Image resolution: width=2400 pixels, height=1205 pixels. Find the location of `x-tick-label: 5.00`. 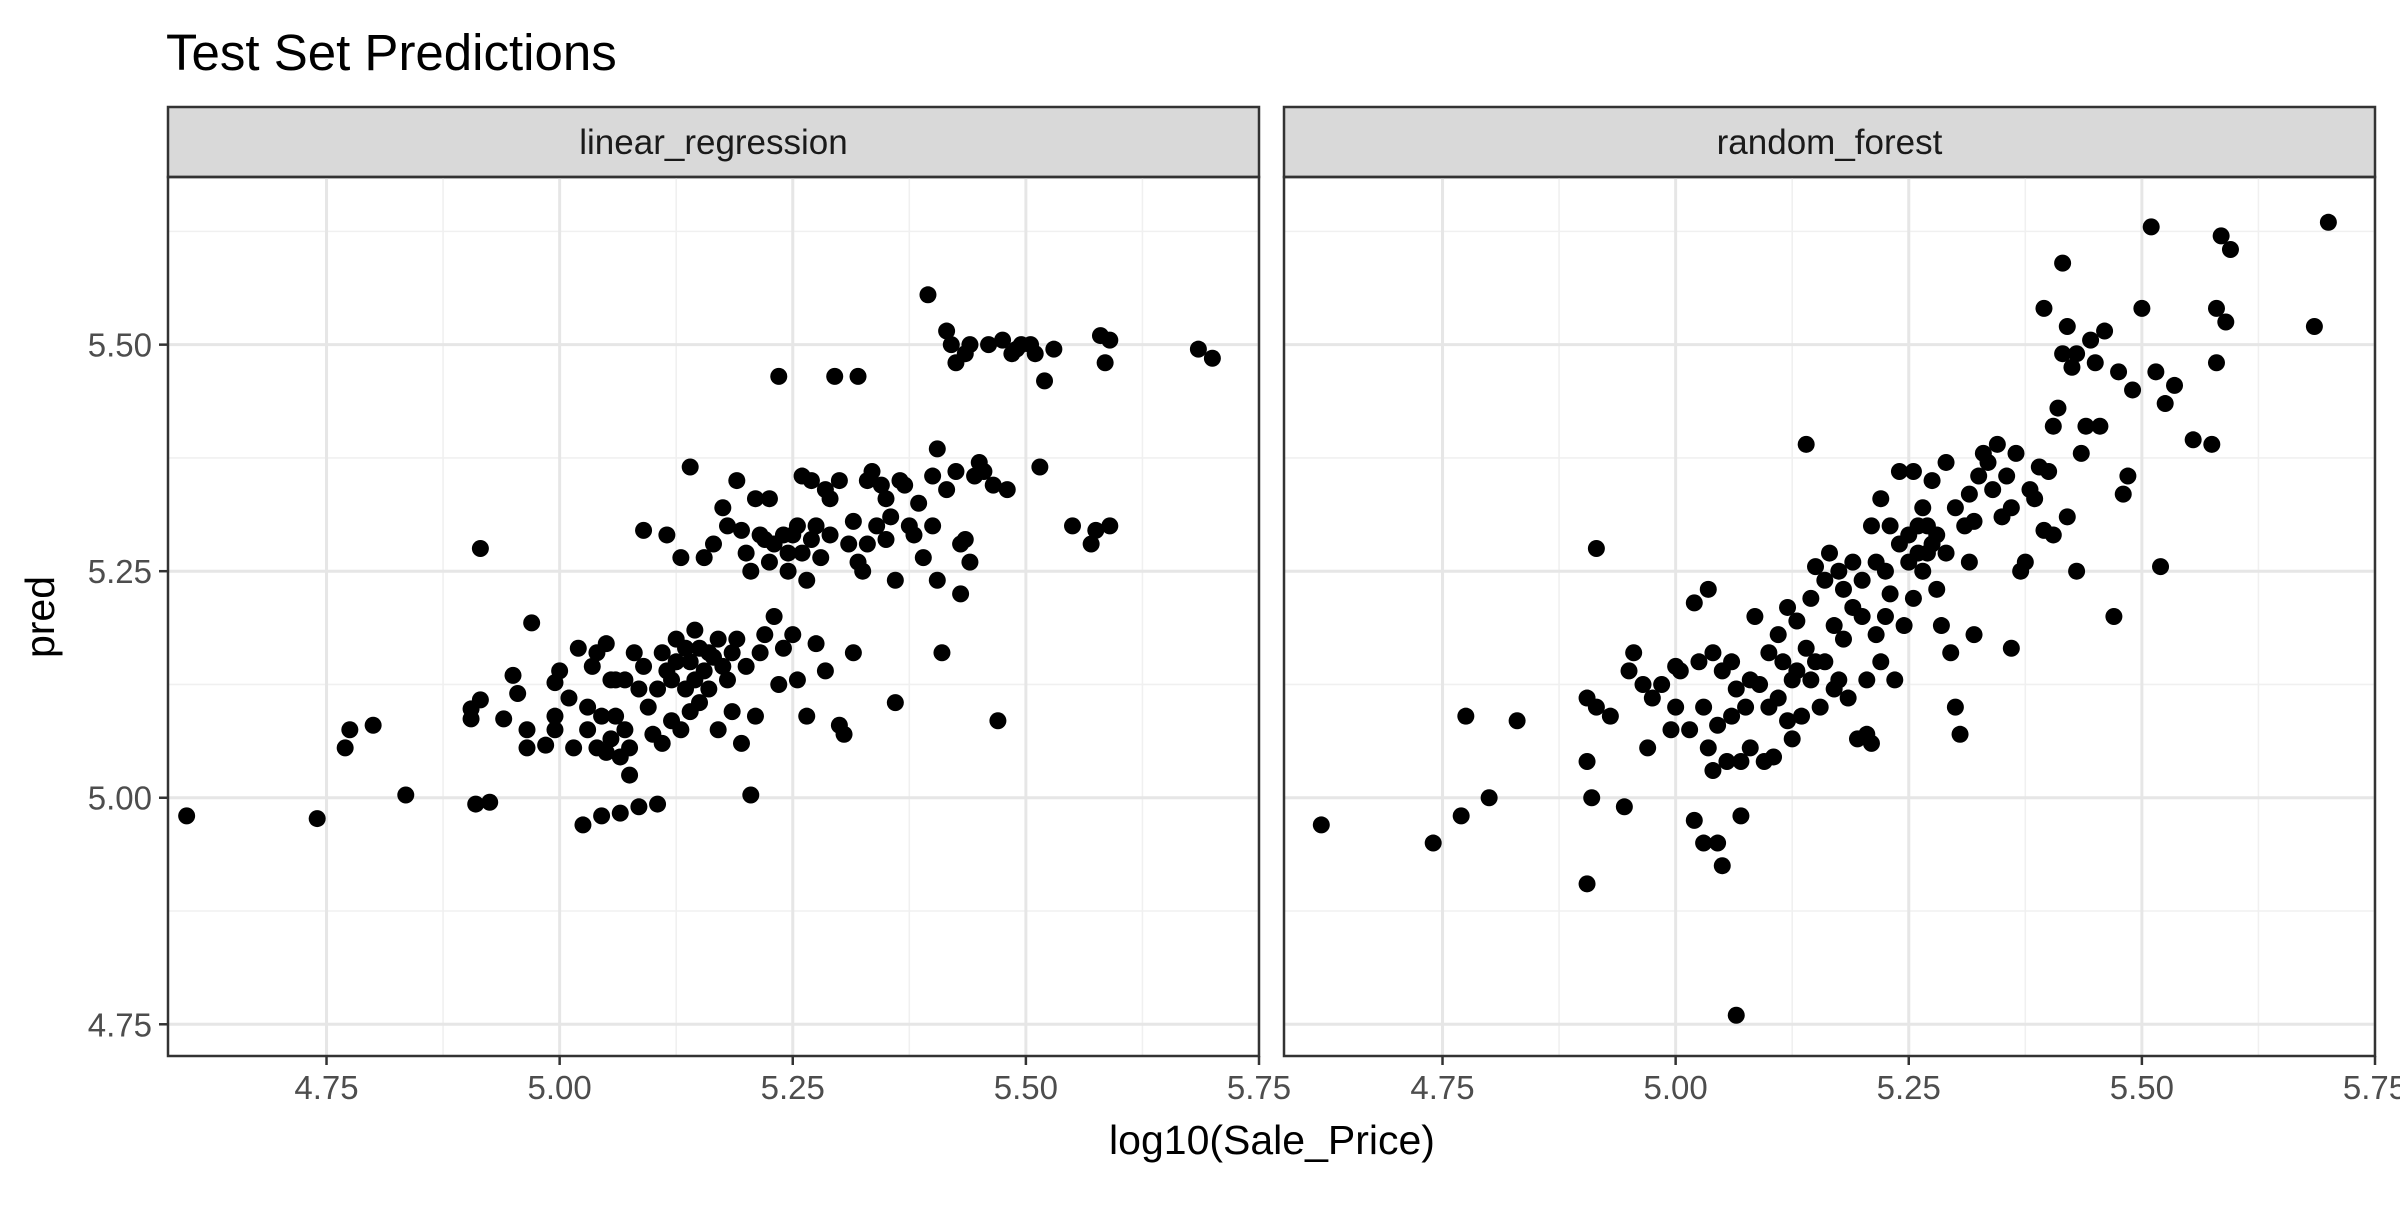

x-tick-label: 5.00 is located at coordinates (560, 1087).